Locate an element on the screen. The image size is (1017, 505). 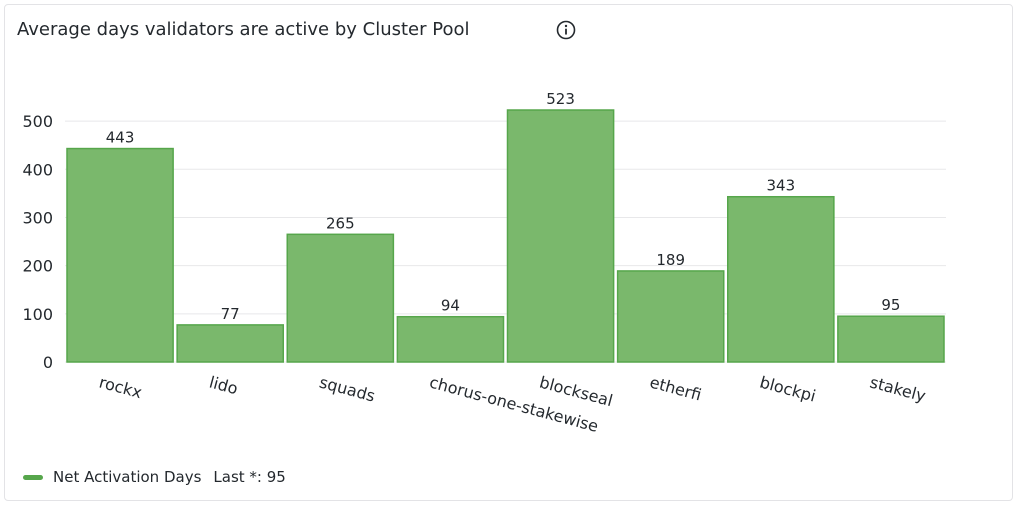
x-tick-label: squads is located at coordinates (347, 389).